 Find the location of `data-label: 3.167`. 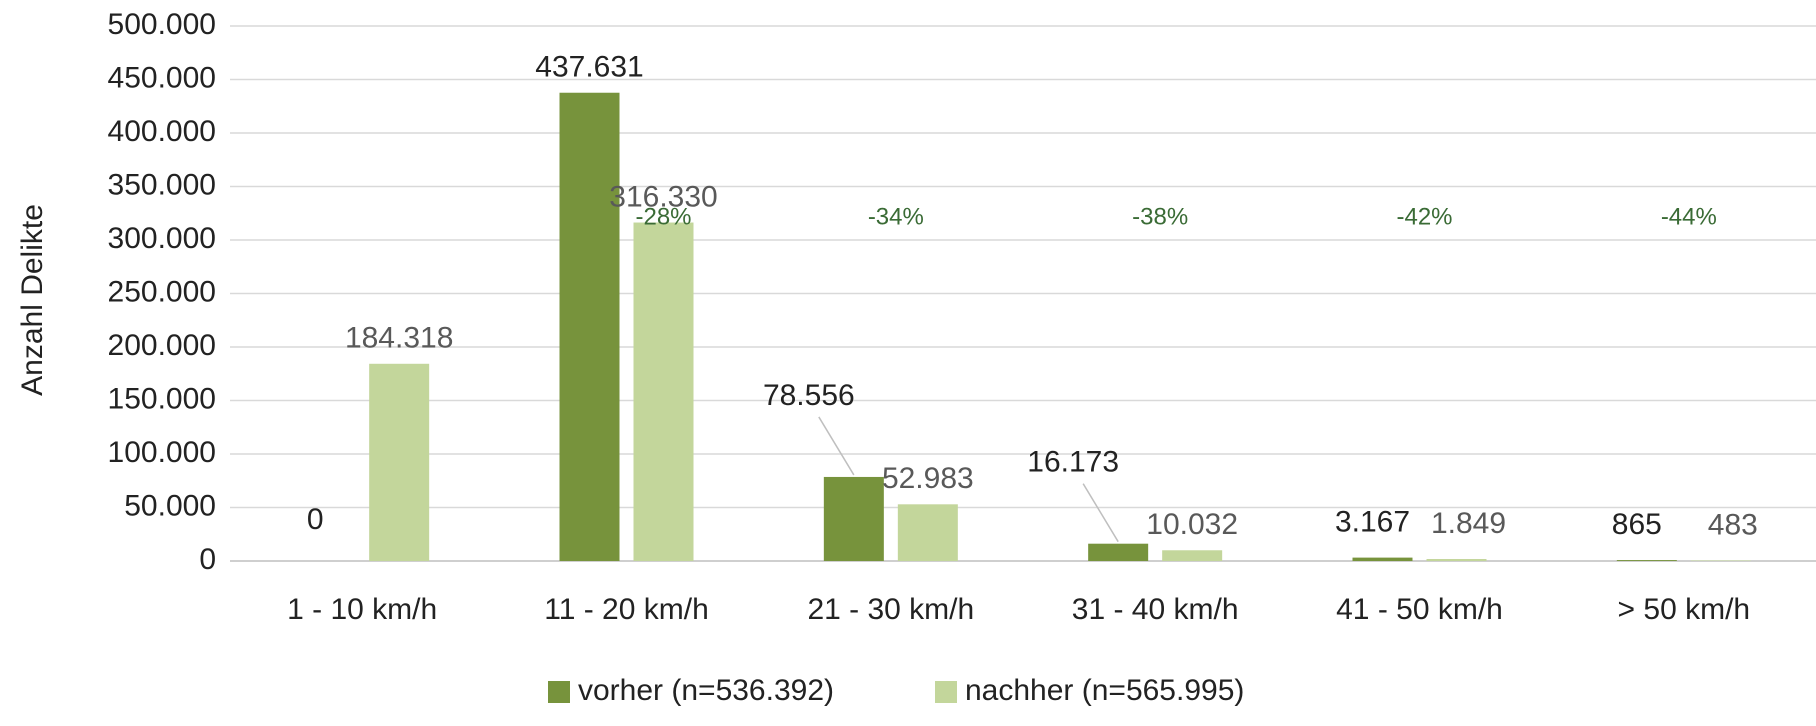

data-label: 3.167 is located at coordinates (1372, 522).